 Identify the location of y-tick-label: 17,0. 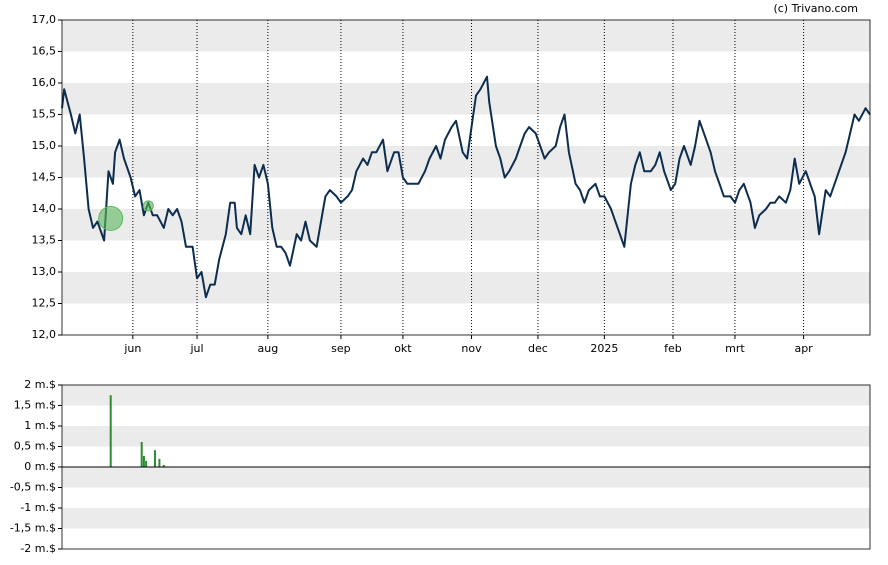
(44, 19).